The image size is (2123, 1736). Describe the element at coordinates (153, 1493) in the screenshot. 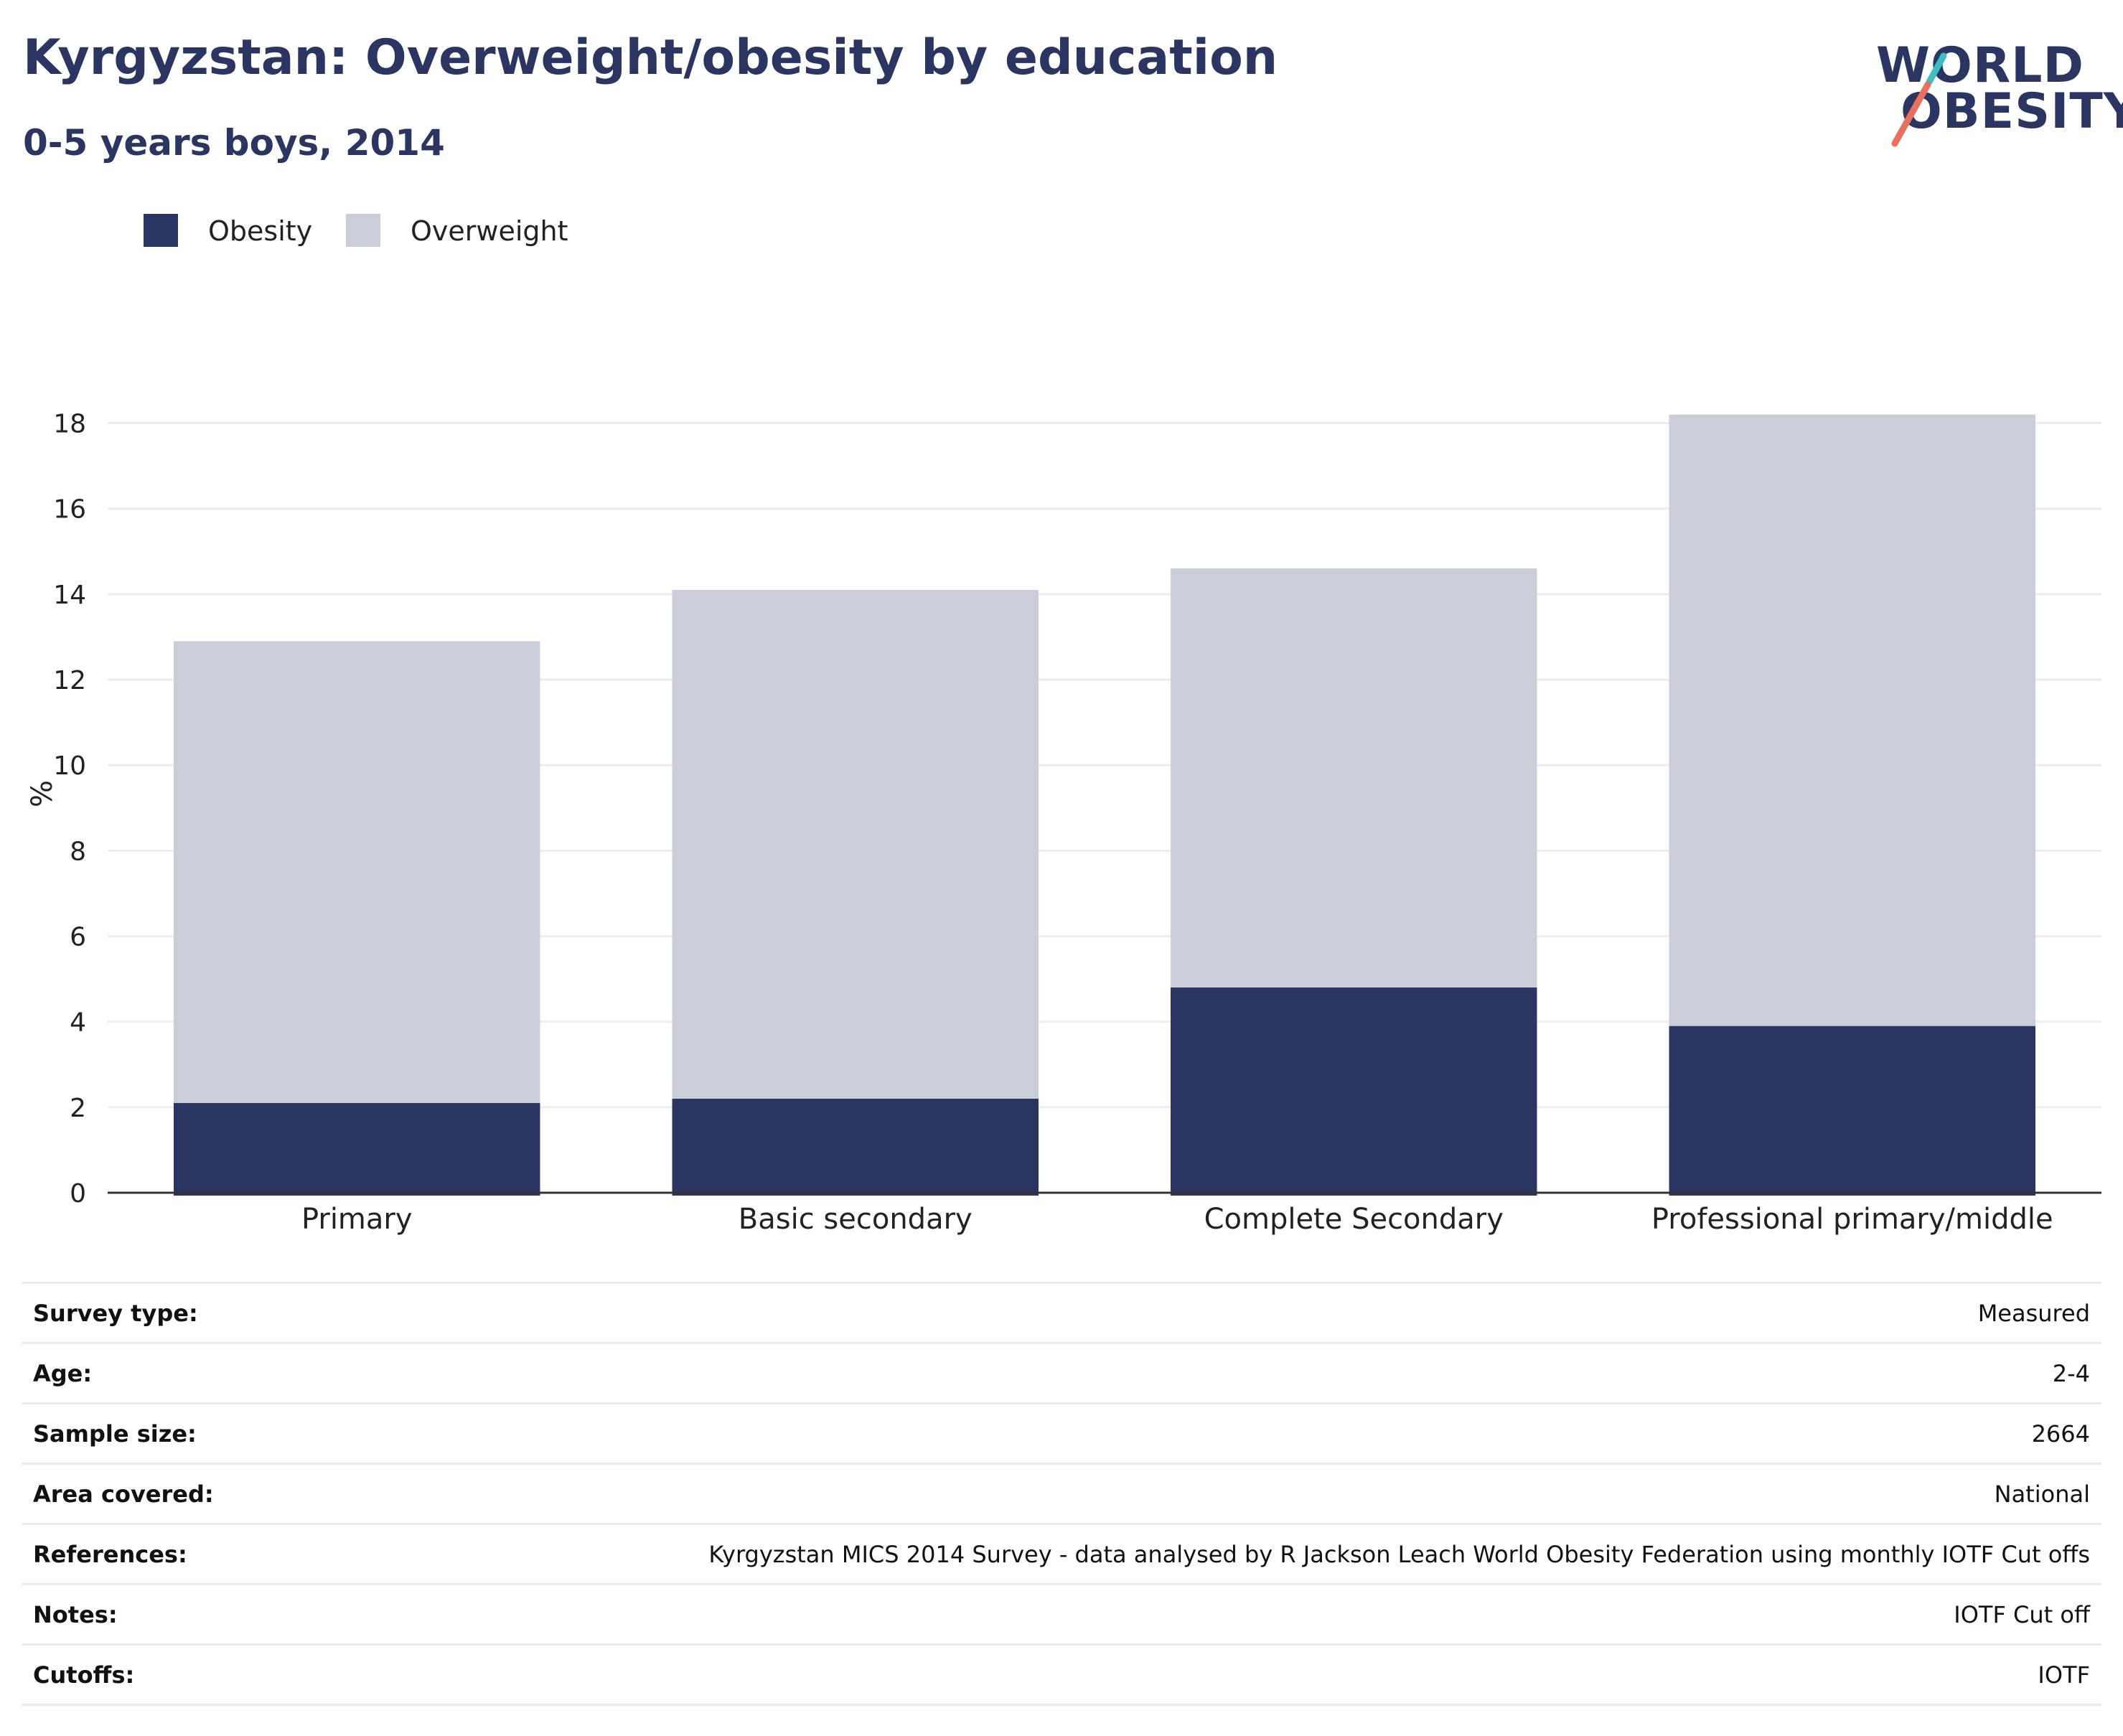

I see `info-key: Area covered:` at that location.